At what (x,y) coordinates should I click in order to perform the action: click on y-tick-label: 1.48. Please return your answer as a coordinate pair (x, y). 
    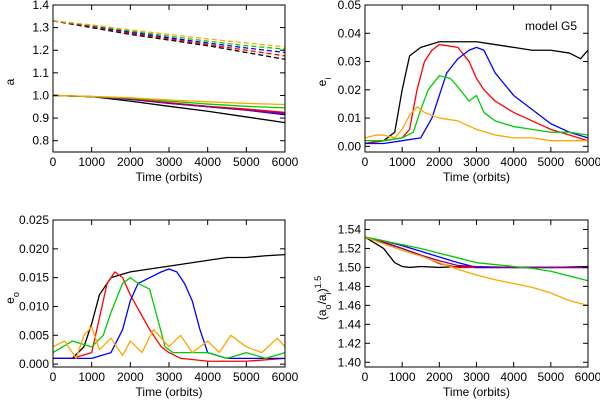
    Looking at the image, I should click on (350, 286).